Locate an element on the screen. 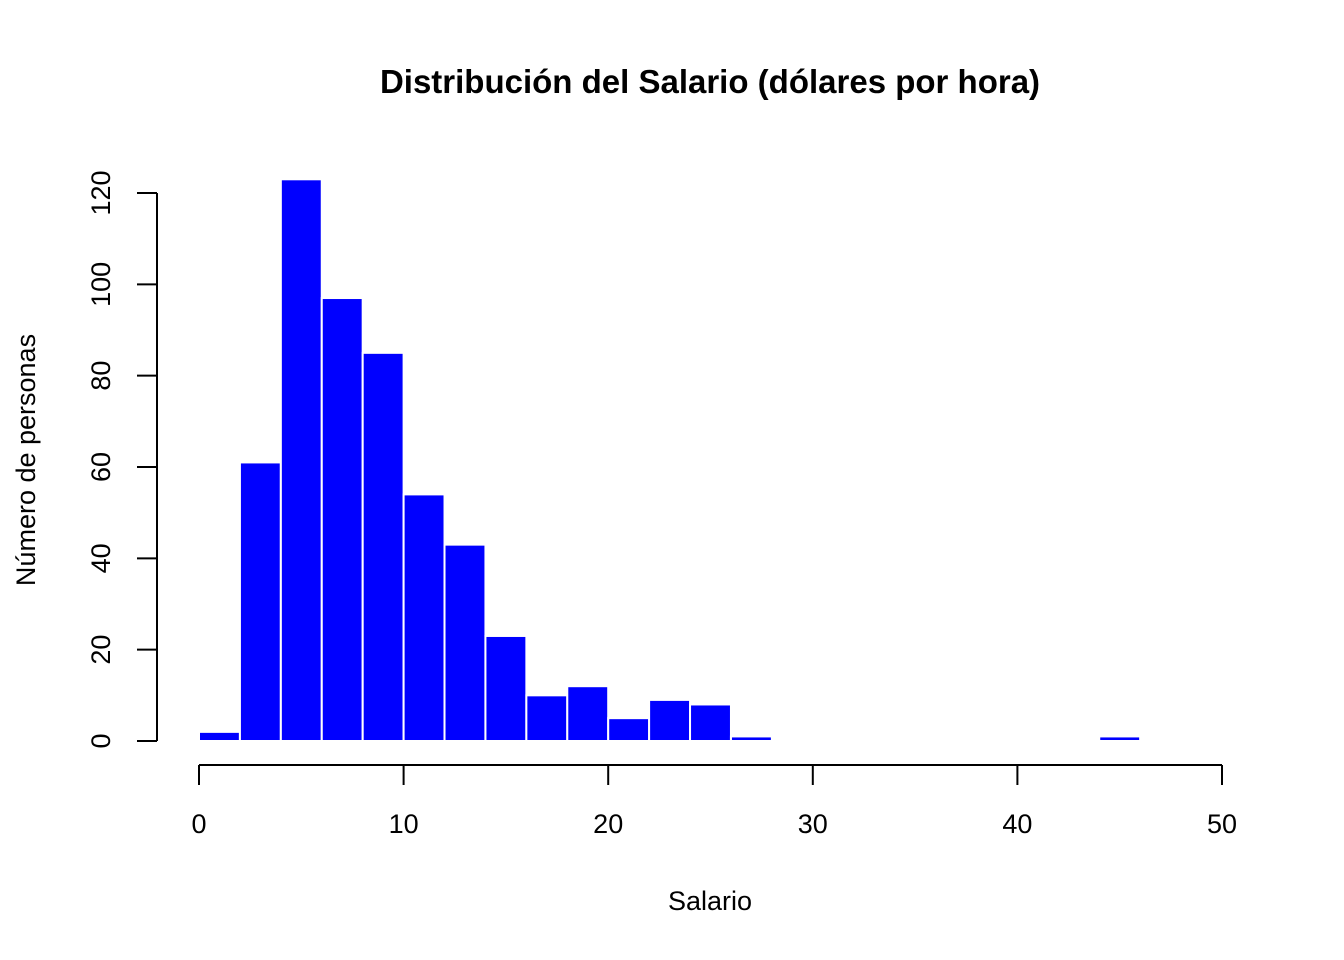 This screenshot has width=1344, height=960. y-tick-label: 100 is located at coordinates (101, 284).